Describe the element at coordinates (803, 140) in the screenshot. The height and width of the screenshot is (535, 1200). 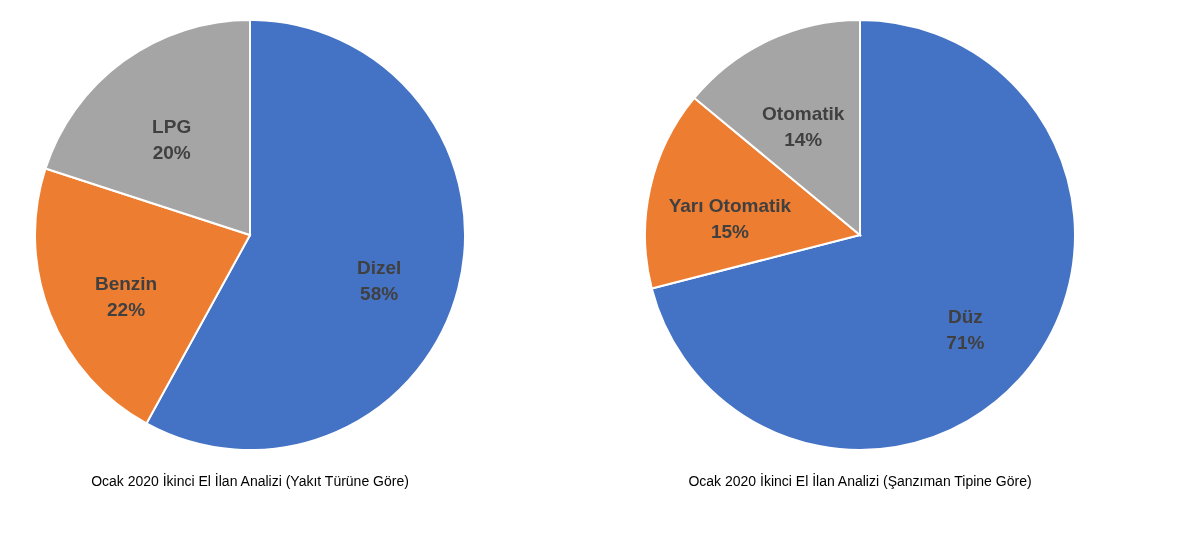
I see `data-label: 14%` at that location.